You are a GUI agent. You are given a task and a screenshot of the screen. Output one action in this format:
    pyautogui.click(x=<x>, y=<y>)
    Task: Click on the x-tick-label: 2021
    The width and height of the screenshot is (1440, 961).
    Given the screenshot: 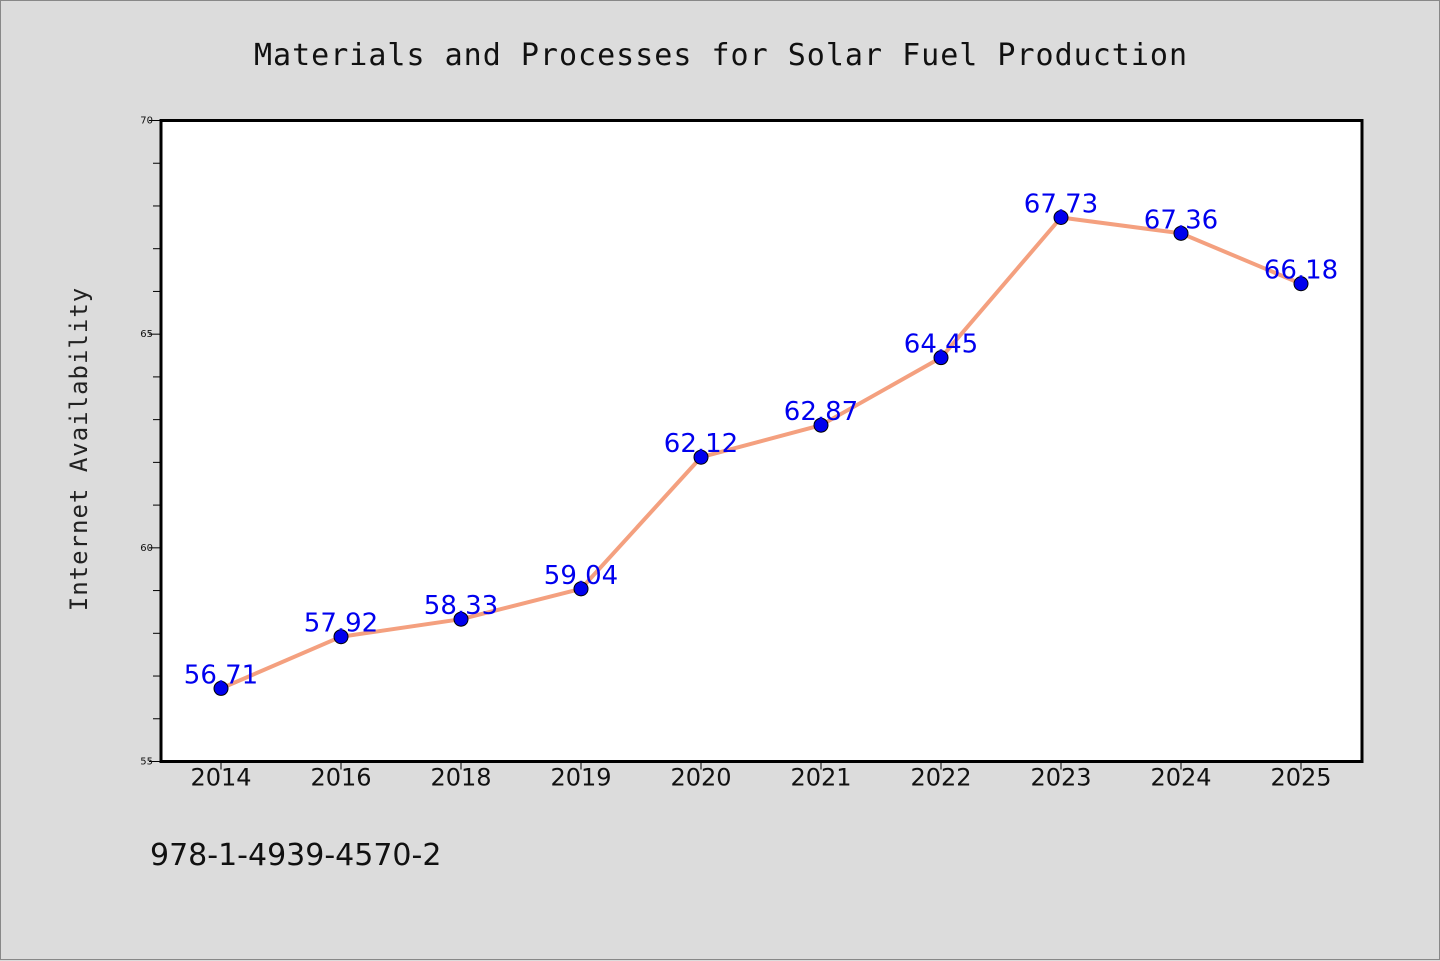 What is the action you would take?
    pyautogui.click(x=820, y=778)
    